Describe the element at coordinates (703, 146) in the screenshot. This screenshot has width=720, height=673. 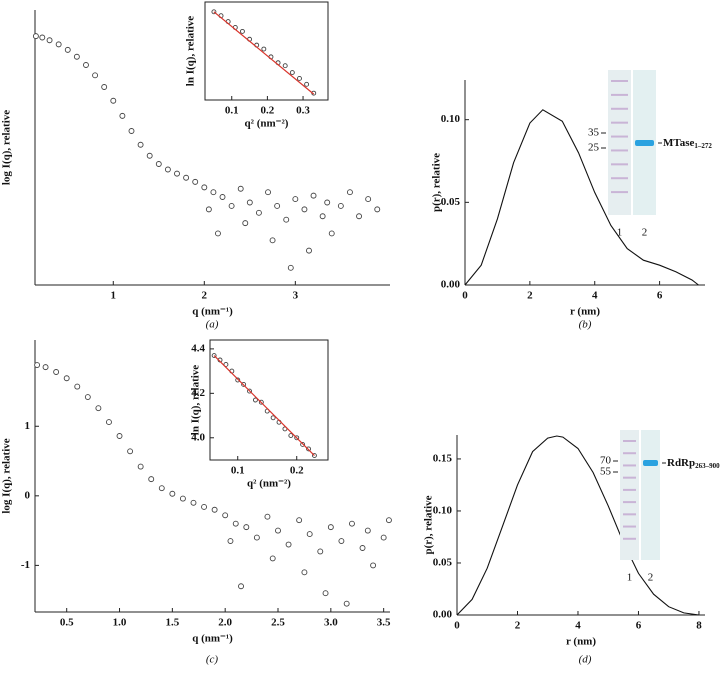
I see `band-subscript: 1–272` at that location.